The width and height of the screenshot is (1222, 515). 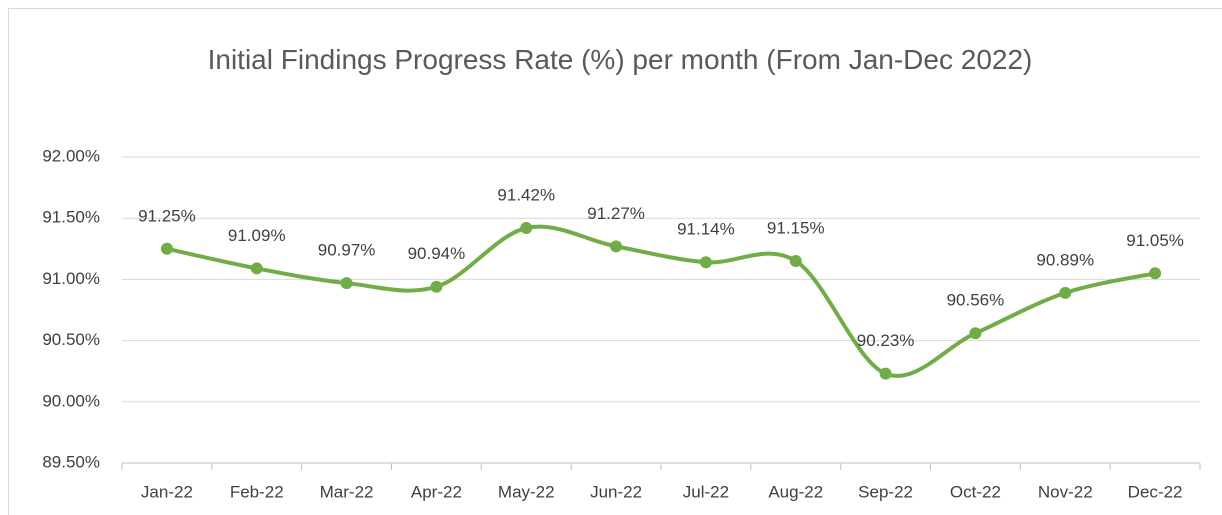 What do you see at coordinates (437, 253) in the screenshot?
I see `data-label: 90.94%` at bounding box center [437, 253].